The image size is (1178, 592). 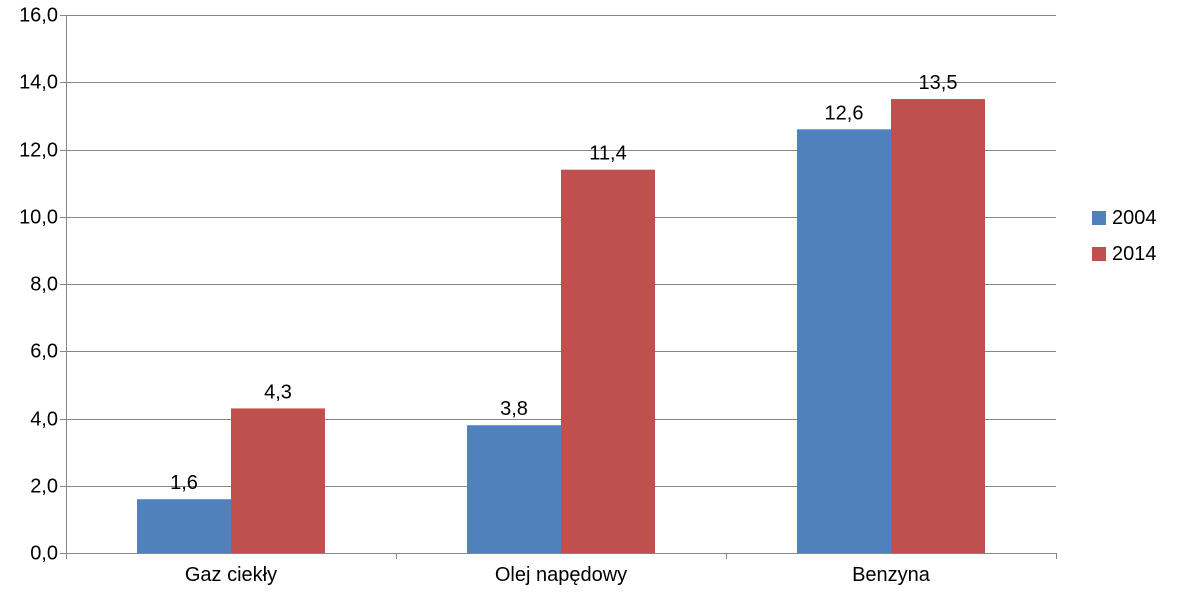 I want to click on y-axis-ticks: 0,0 2,0 4,0 6,0 8,0 10,0 12,0 14,0 16,0, so click(x=42, y=285).